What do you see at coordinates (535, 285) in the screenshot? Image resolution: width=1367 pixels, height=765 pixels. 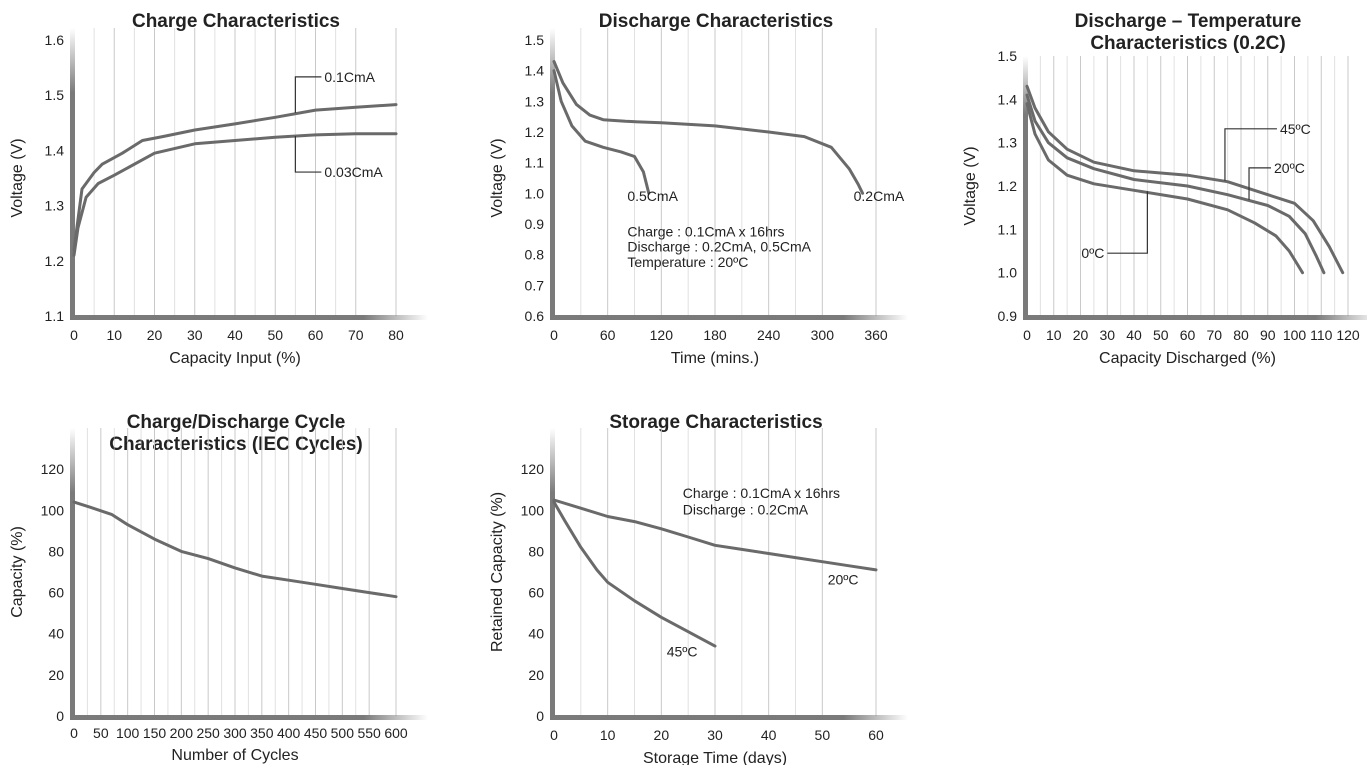 I see `y-tick-label: 0.7` at bounding box center [535, 285].